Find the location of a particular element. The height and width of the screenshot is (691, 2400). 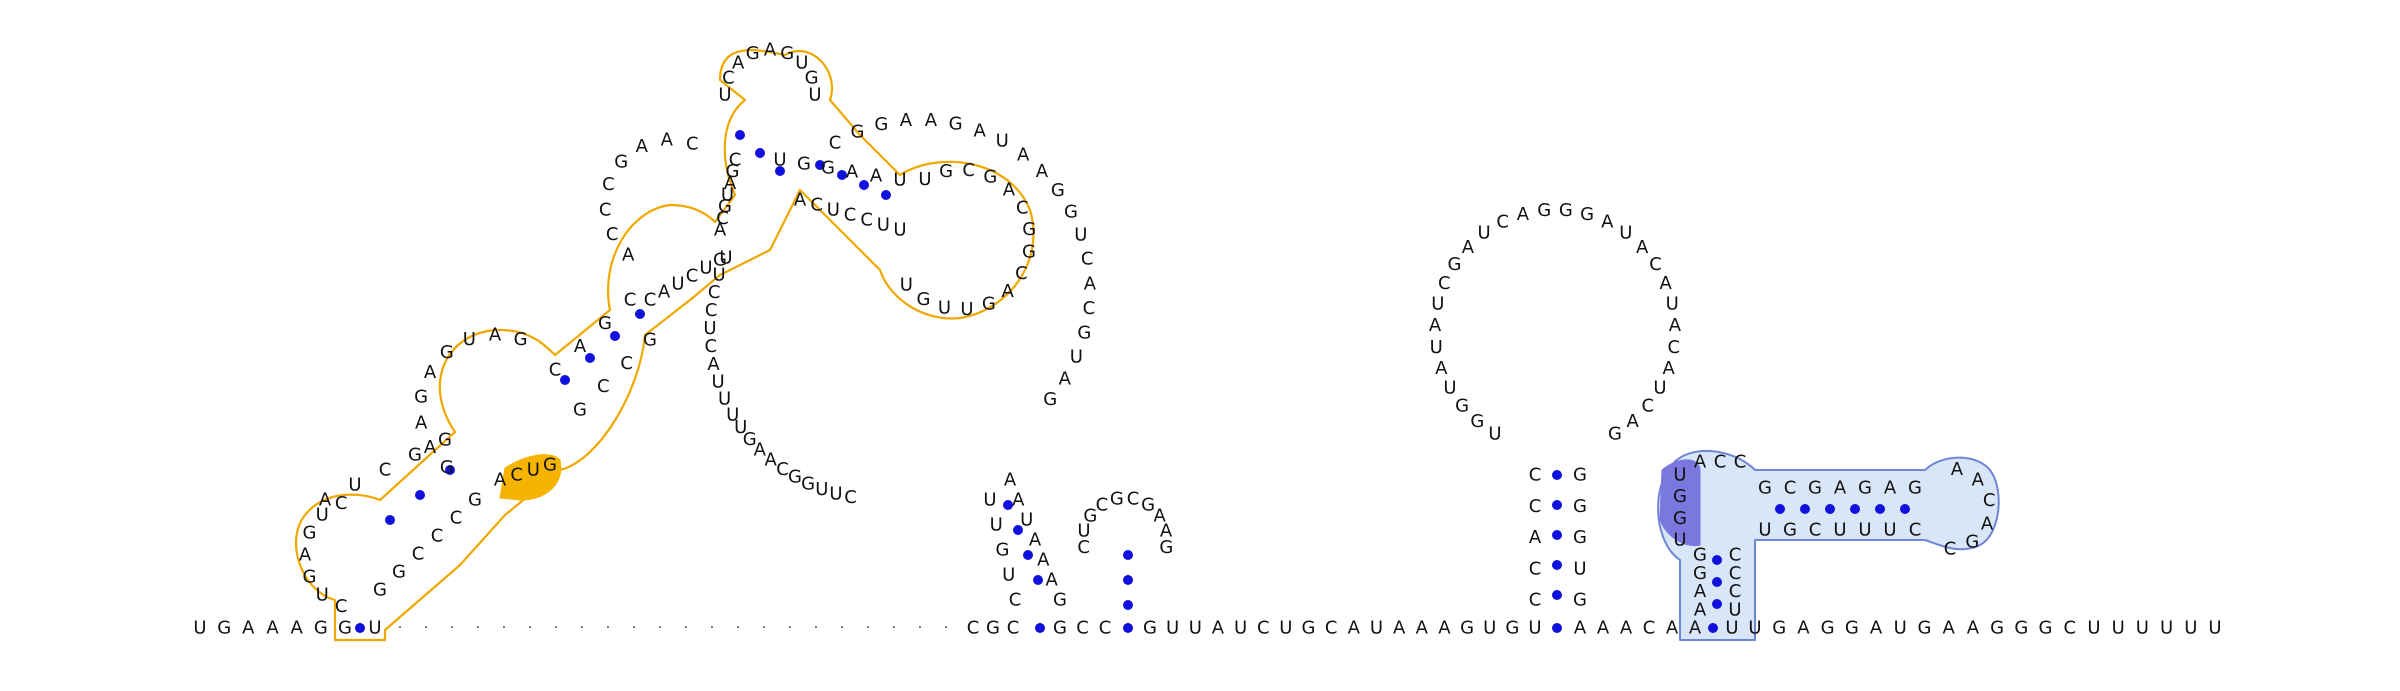

nucleotide-three-prime: G is located at coordinates (2021, 628).